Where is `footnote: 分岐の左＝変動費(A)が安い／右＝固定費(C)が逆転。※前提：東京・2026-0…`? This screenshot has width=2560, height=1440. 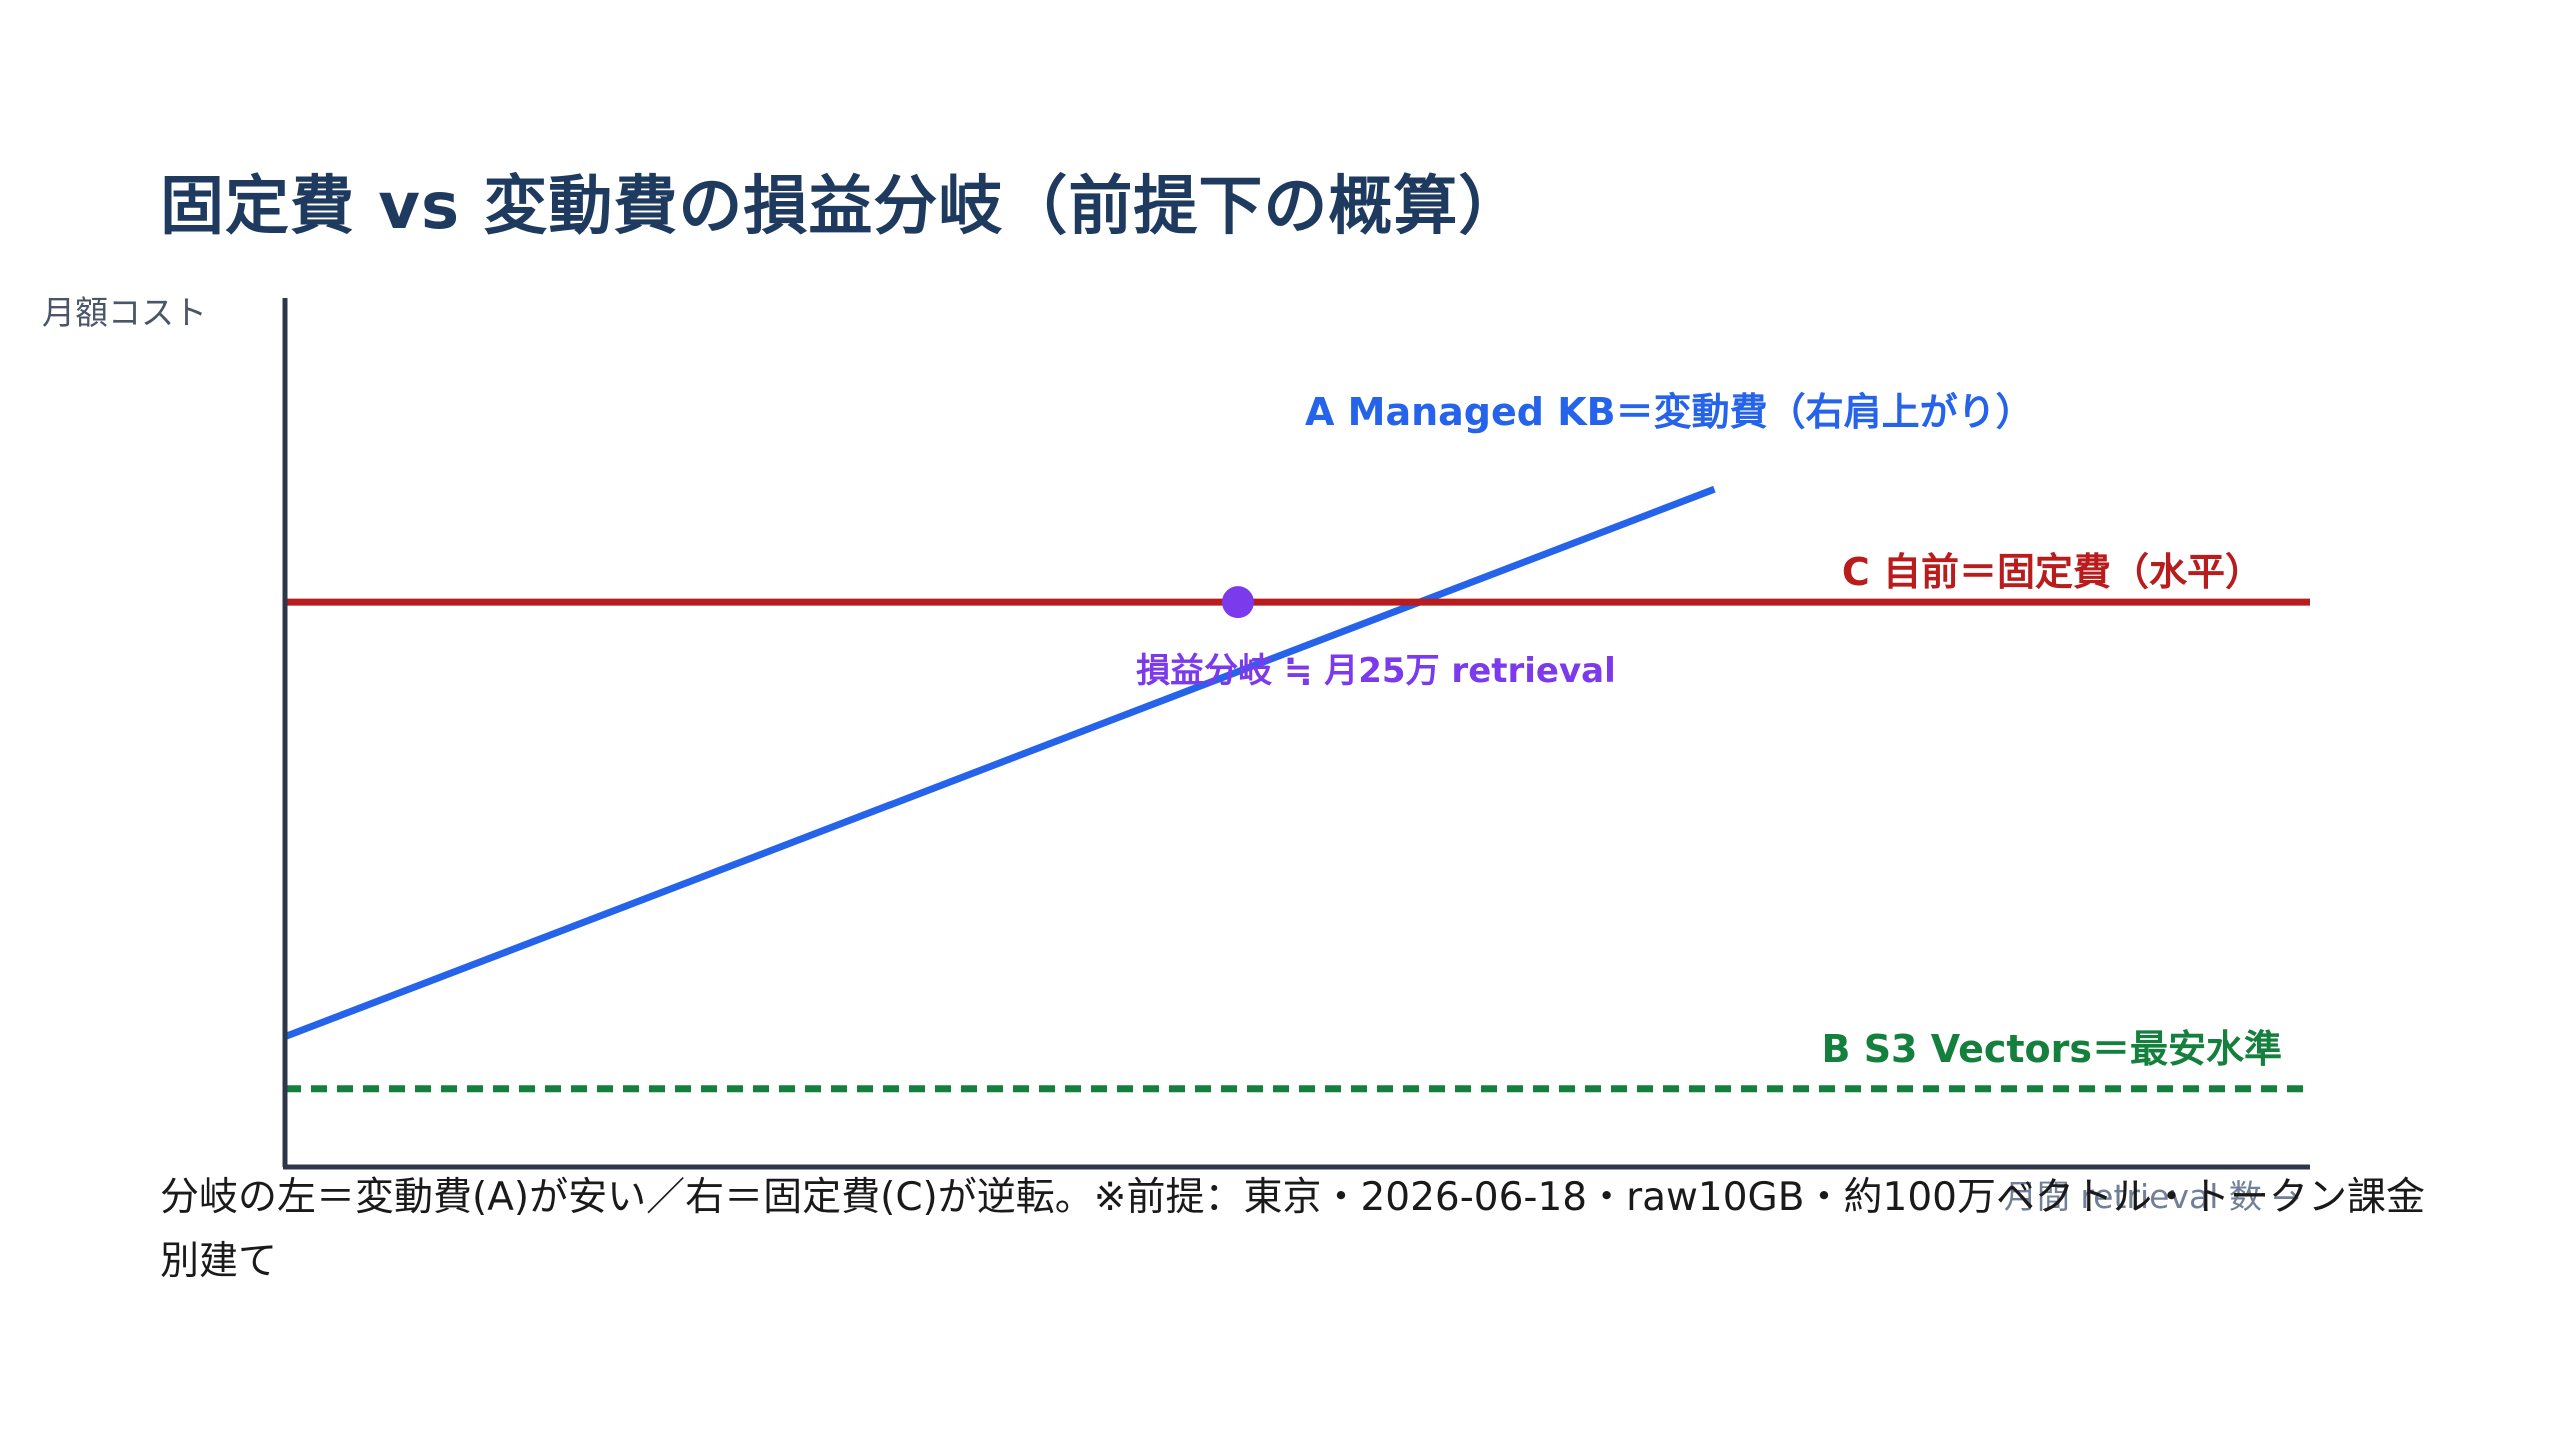 footnote: 分岐の左＝変動費(A)が安い／右＝固定費(C)が逆転。※前提：東京・2026-0… is located at coordinates (1292, 1229).